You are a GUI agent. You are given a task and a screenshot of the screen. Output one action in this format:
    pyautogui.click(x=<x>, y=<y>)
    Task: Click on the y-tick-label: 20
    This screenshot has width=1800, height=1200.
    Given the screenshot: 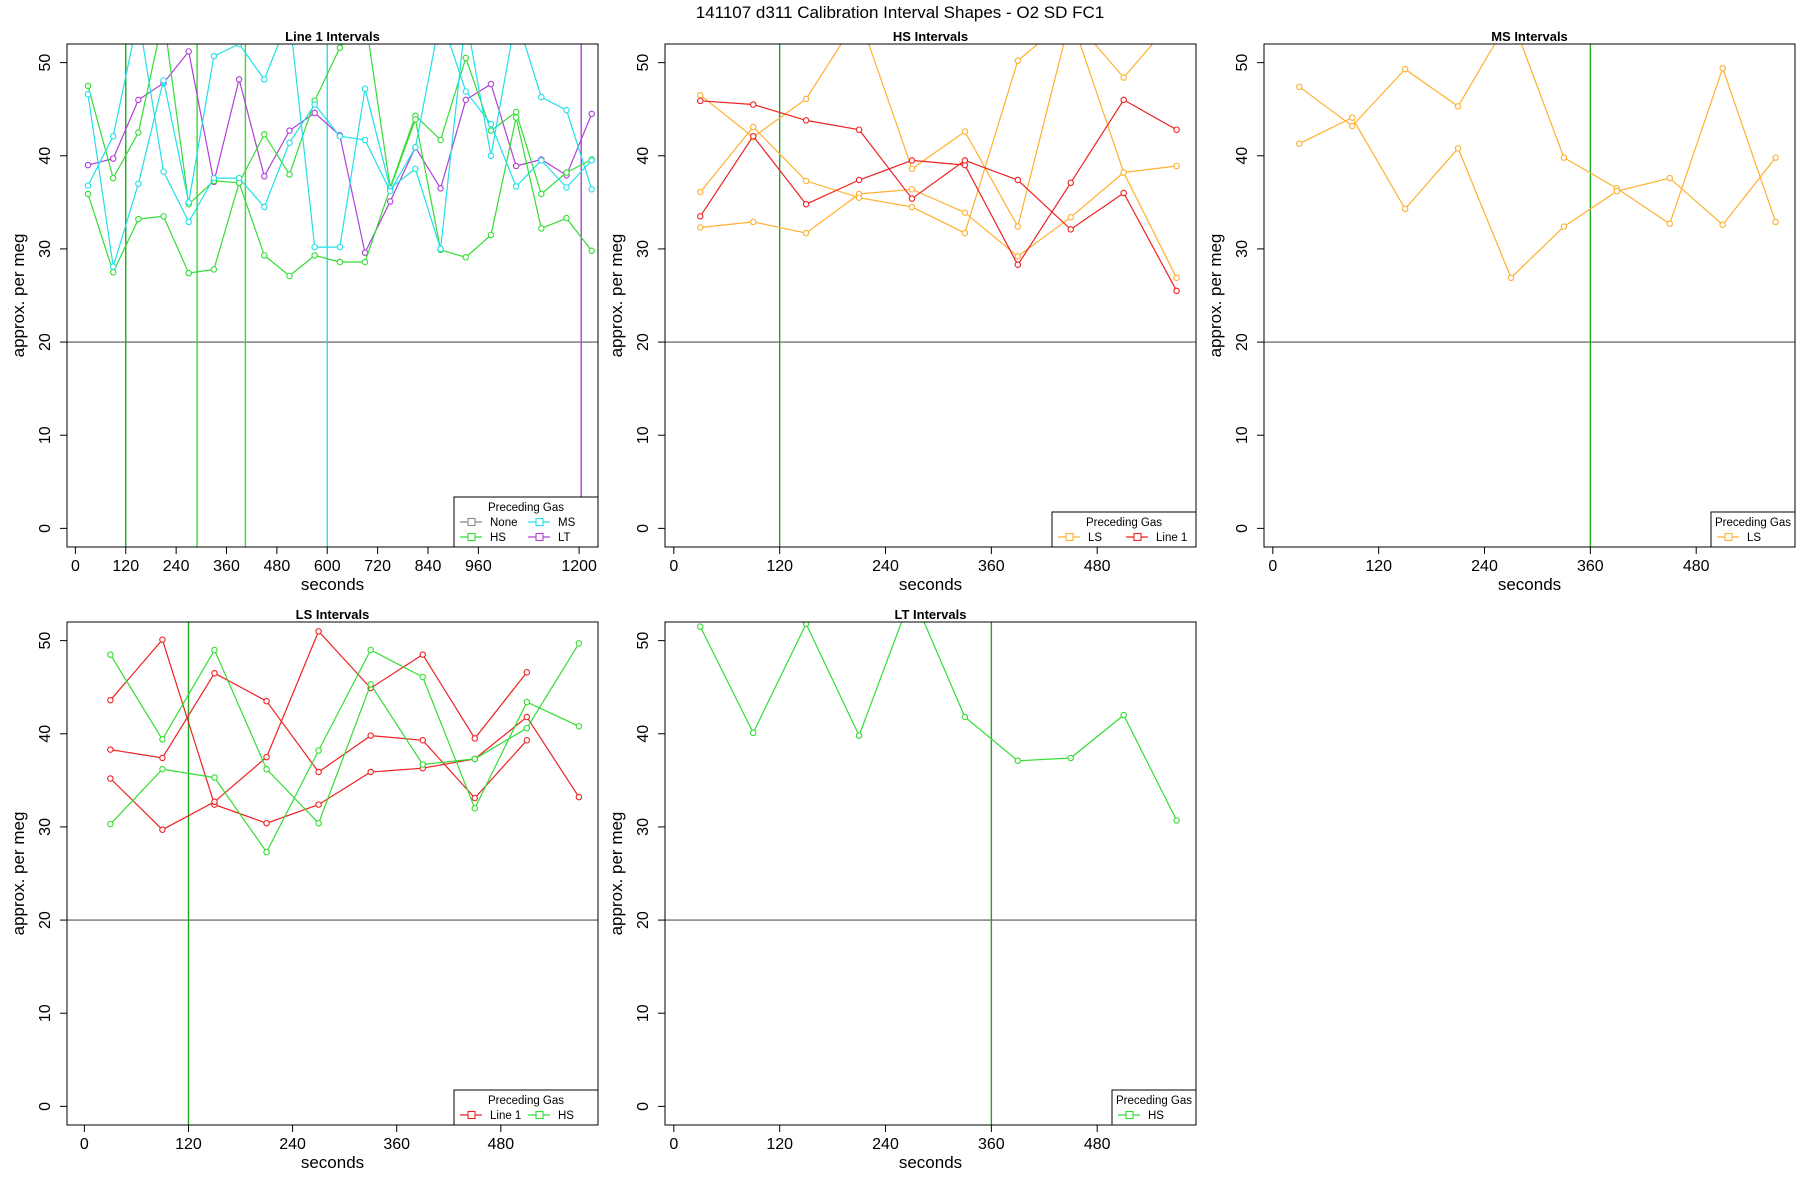 What is the action you would take?
    pyautogui.click(x=643, y=342)
    